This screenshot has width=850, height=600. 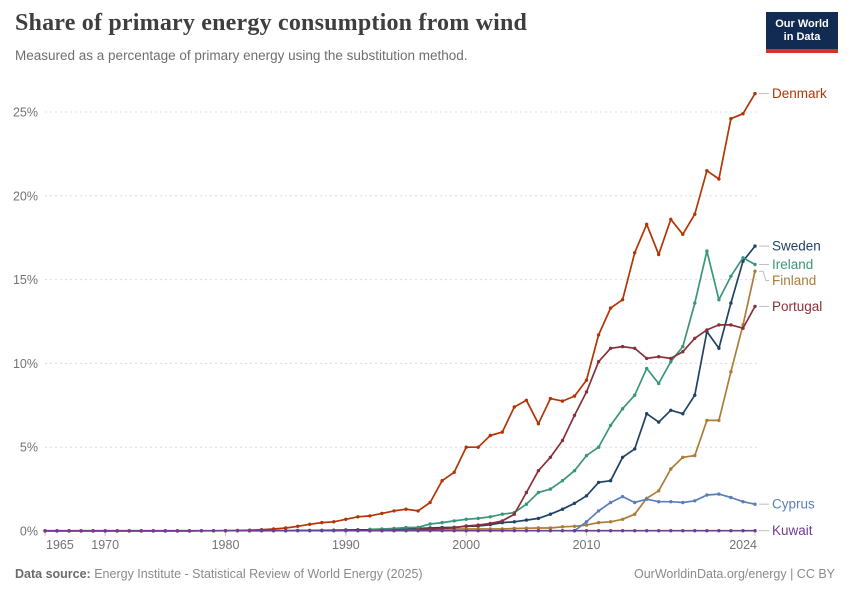 What do you see at coordinates (671, 469) in the screenshot?
I see `point-finland-2017` at bounding box center [671, 469].